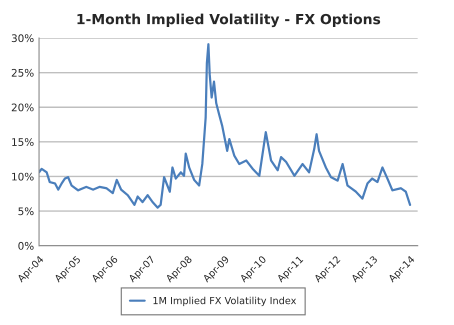  Describe the element at coordinates (23, 142) in the screenshot. I see `y-tick-label: 15%` at that location.